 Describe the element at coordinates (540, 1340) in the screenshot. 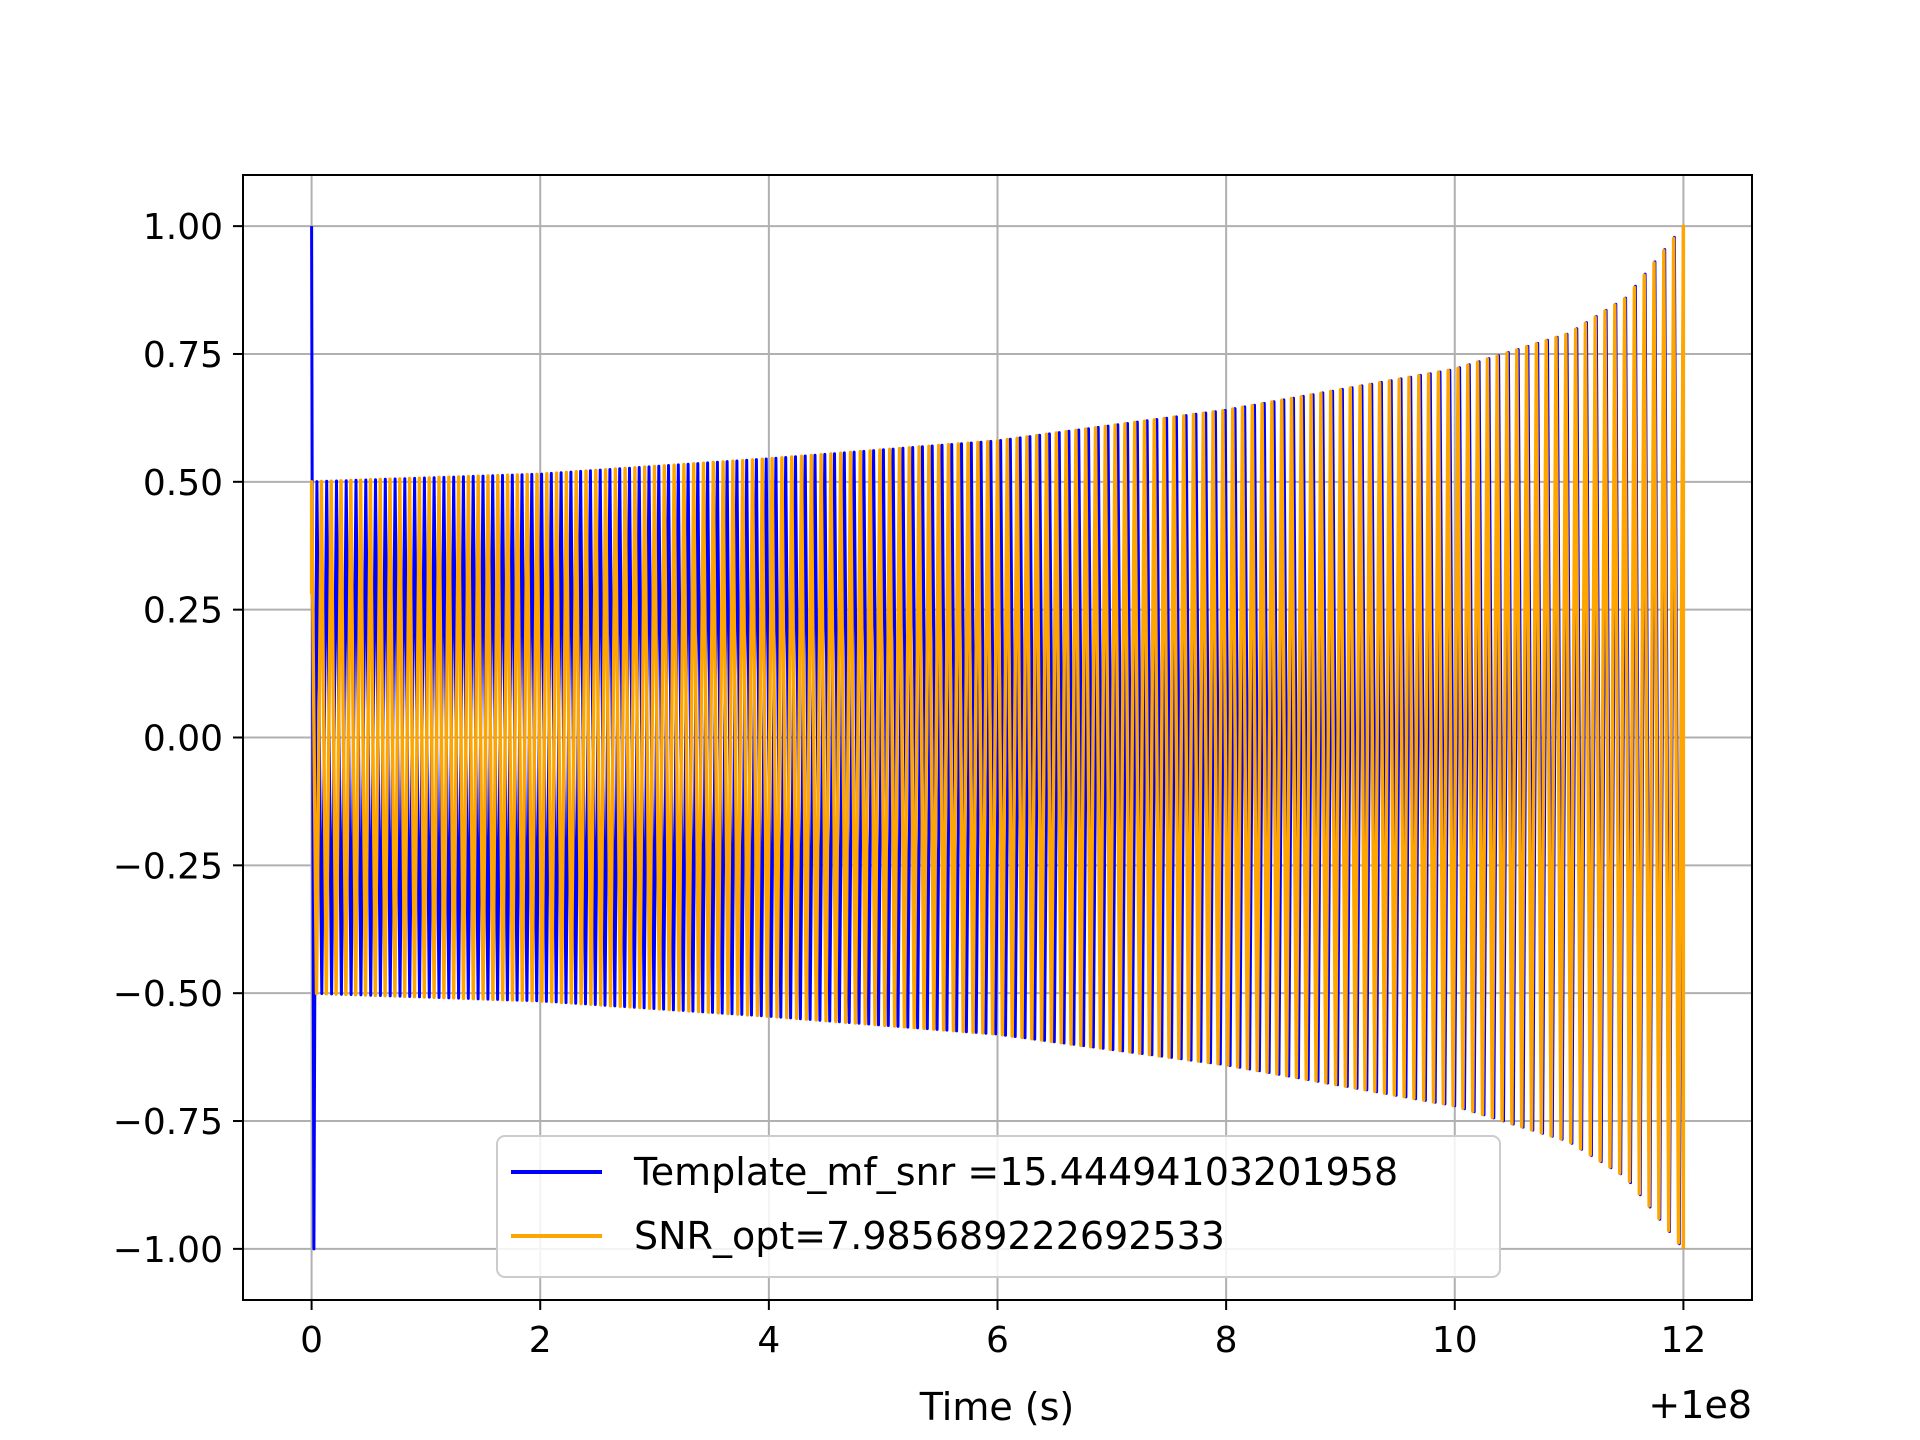

I see `x-tick-label: 2` at that location.